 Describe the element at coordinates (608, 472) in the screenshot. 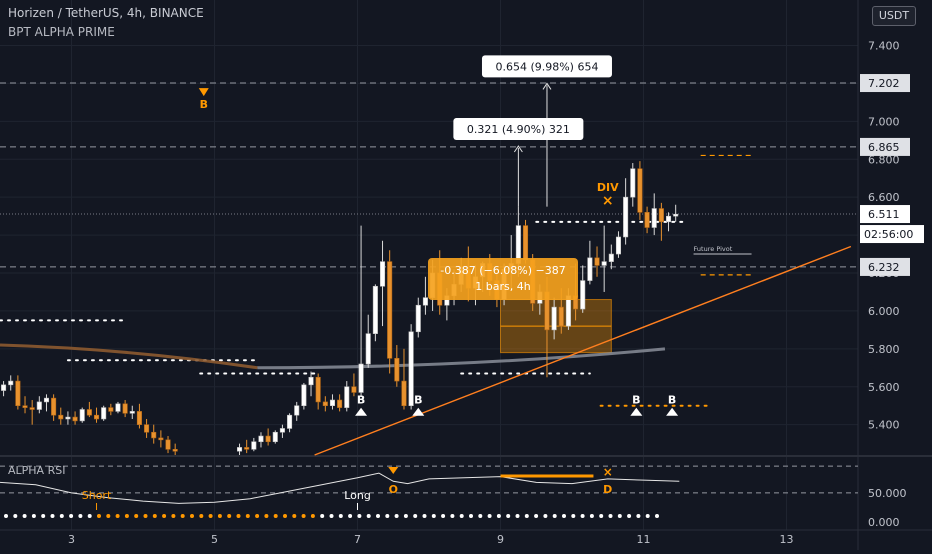

I see `rsi-cross-icon: ×` at that location.